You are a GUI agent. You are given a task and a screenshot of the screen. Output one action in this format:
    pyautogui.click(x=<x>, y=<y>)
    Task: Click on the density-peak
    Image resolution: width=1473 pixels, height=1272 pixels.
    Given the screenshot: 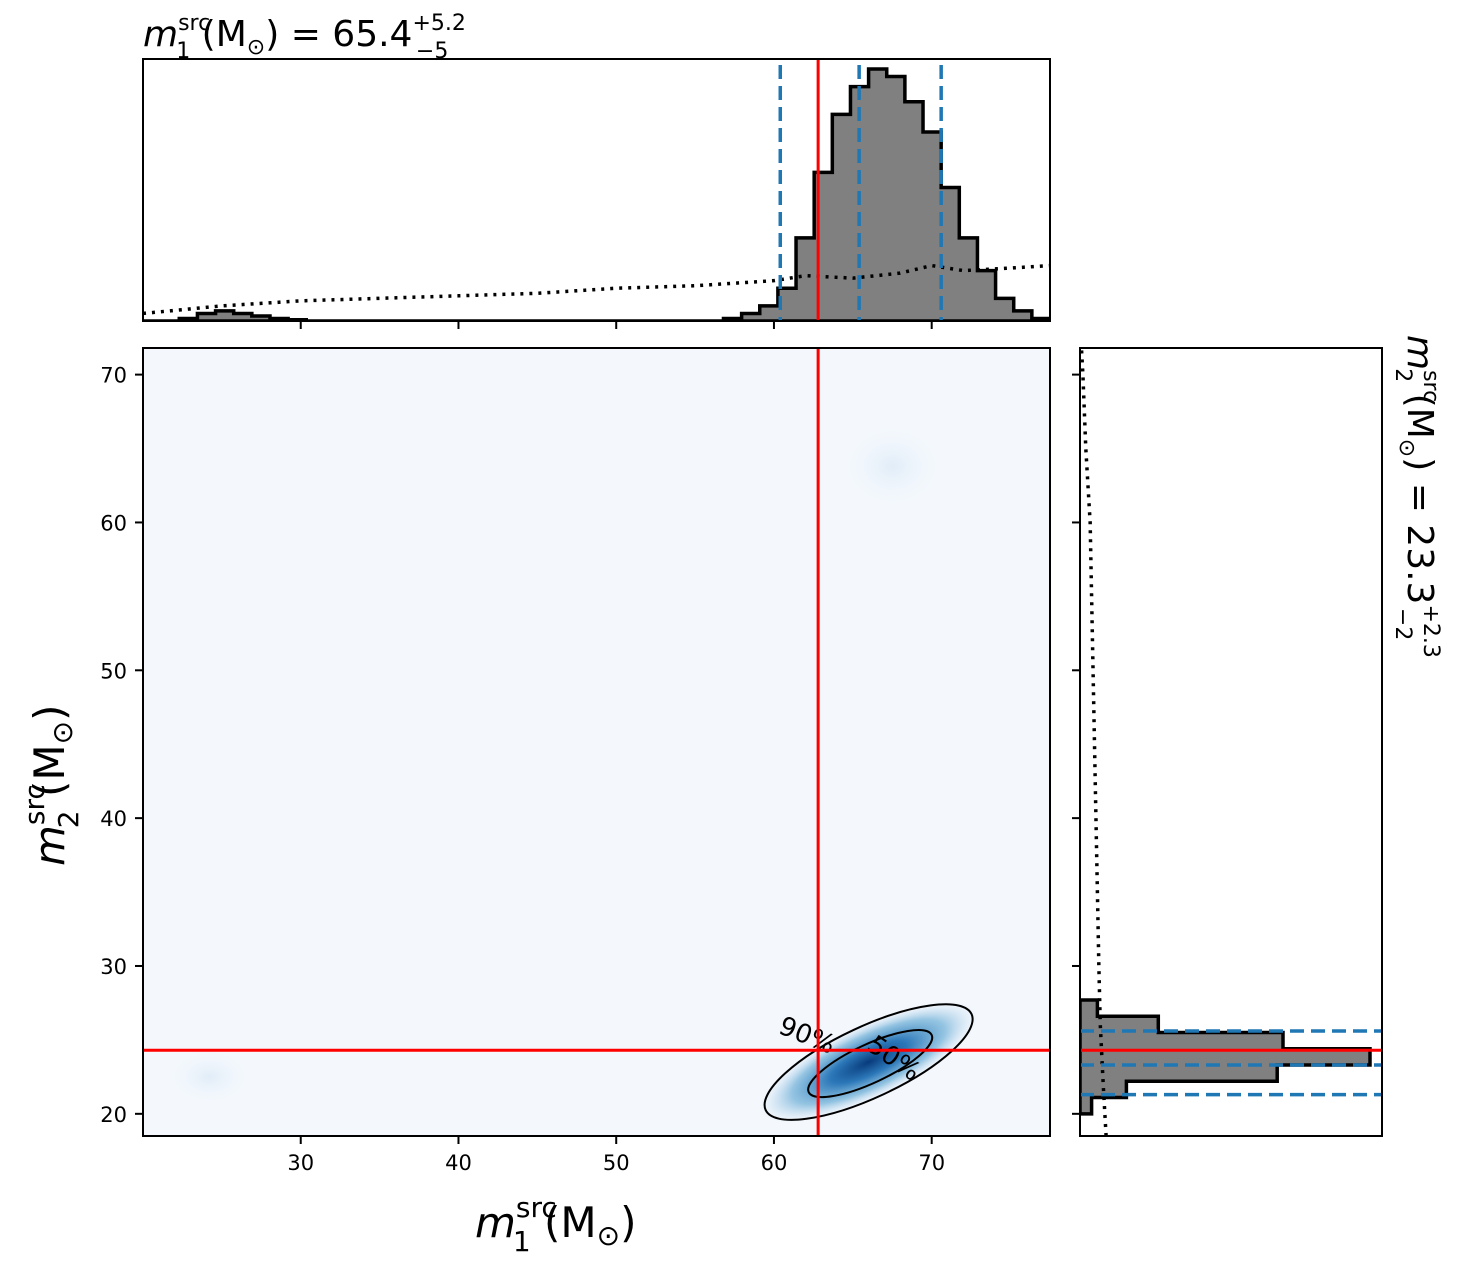 What is the action you would take?
    pyautogui.click(x=868, y=1062)
    